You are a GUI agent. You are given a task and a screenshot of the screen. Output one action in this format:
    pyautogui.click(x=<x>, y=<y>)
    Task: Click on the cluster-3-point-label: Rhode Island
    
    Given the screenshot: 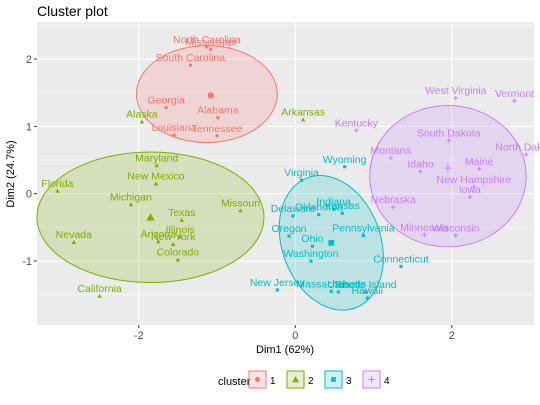 What is the action you would take?
    pyautogui.click(x=366, y=285)
    